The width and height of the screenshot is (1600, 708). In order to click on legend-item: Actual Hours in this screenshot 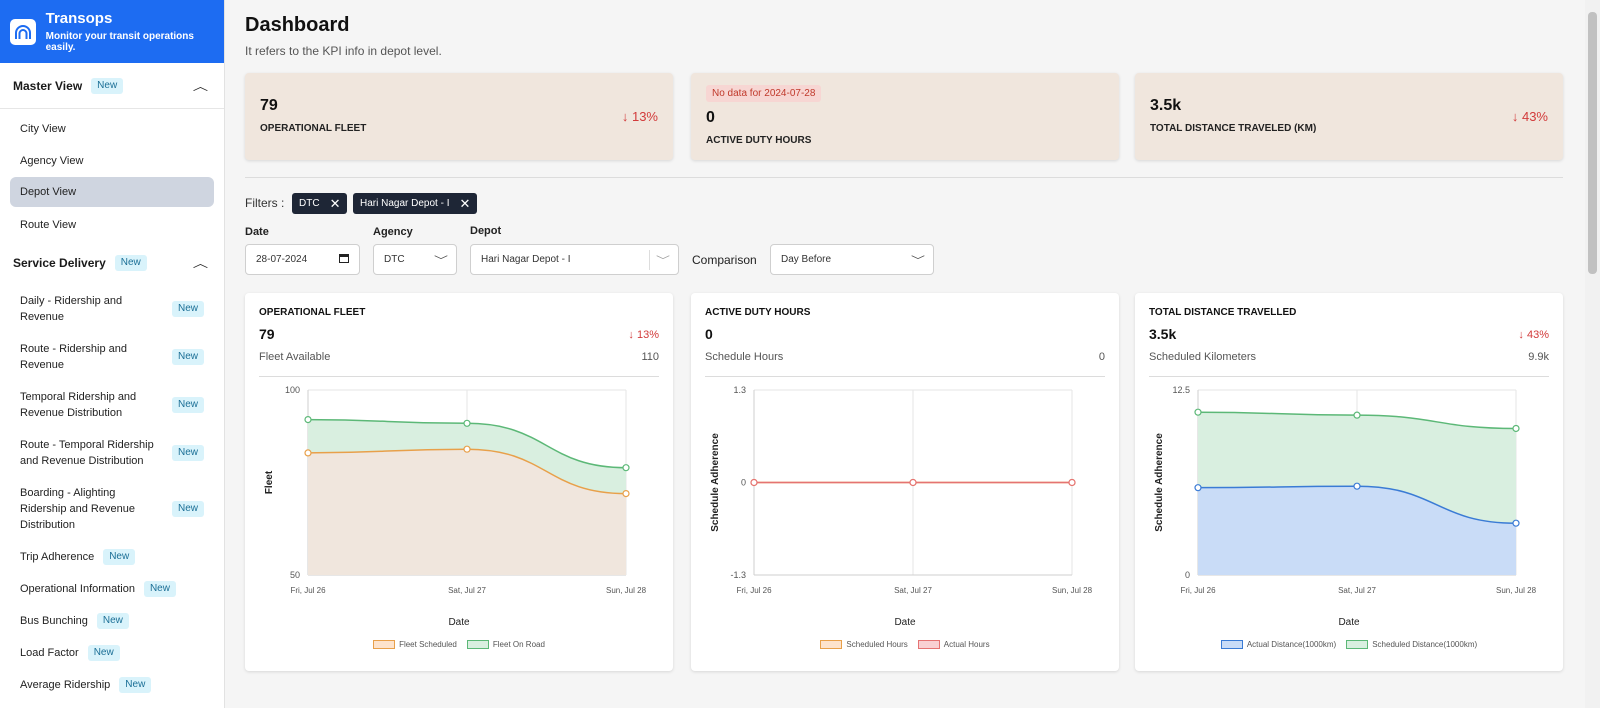, I will do `click(953, 645)`.